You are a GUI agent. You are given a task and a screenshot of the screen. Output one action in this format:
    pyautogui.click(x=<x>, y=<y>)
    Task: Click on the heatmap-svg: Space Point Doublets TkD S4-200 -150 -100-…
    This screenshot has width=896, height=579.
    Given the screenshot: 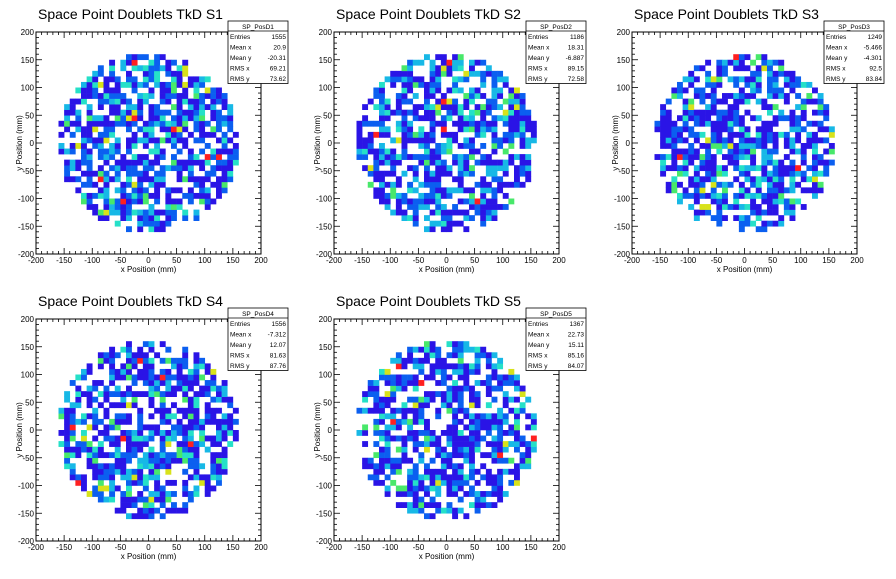 What is the action you would take?
    pyautogui.click(x=152, y=427)
    